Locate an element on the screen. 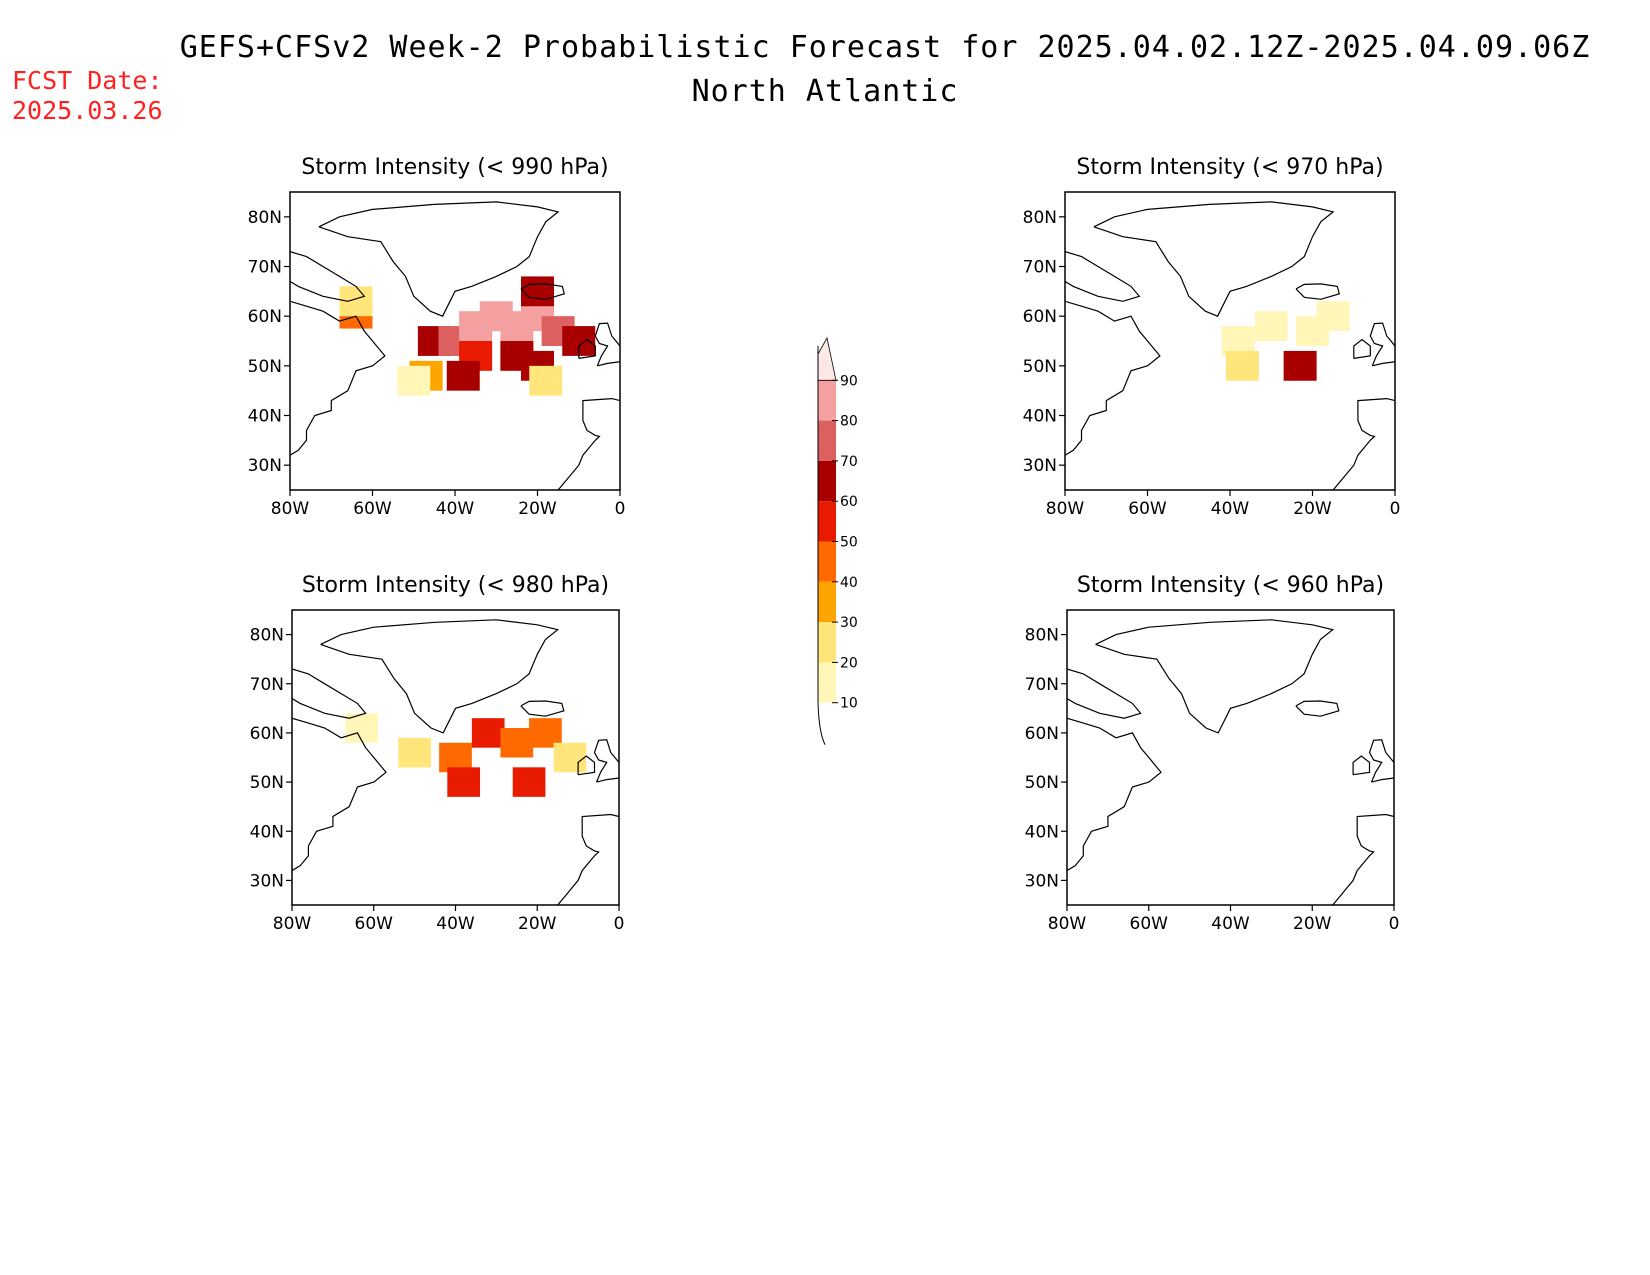  lon-tick-label: 60W is located at coordinates (372, 509).